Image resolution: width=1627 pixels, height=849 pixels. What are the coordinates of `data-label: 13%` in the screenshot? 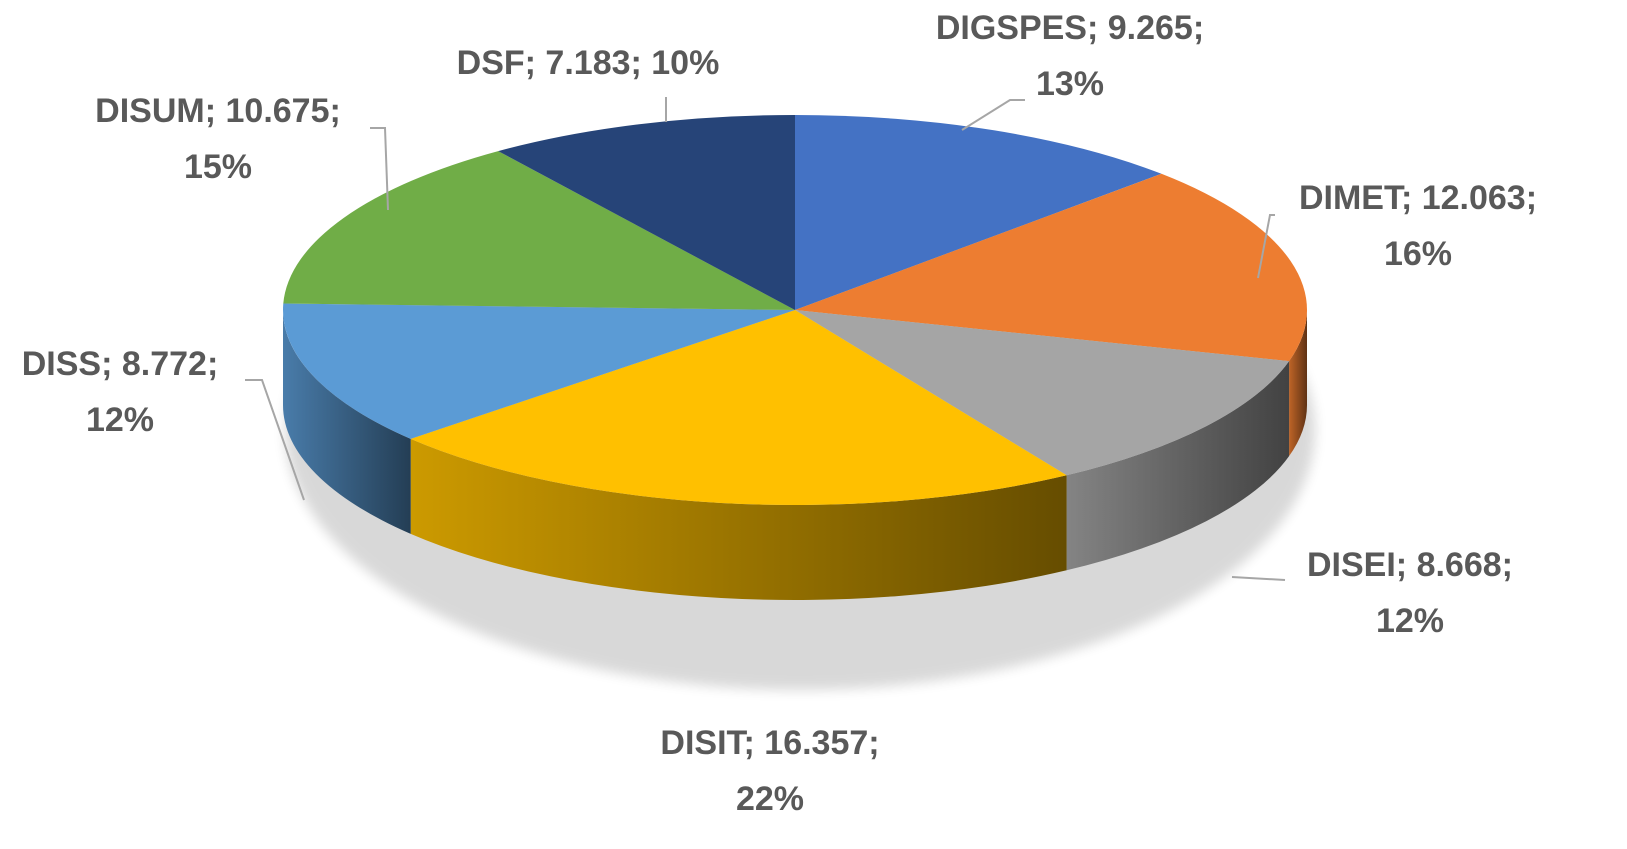 It's located at (1070, 84).